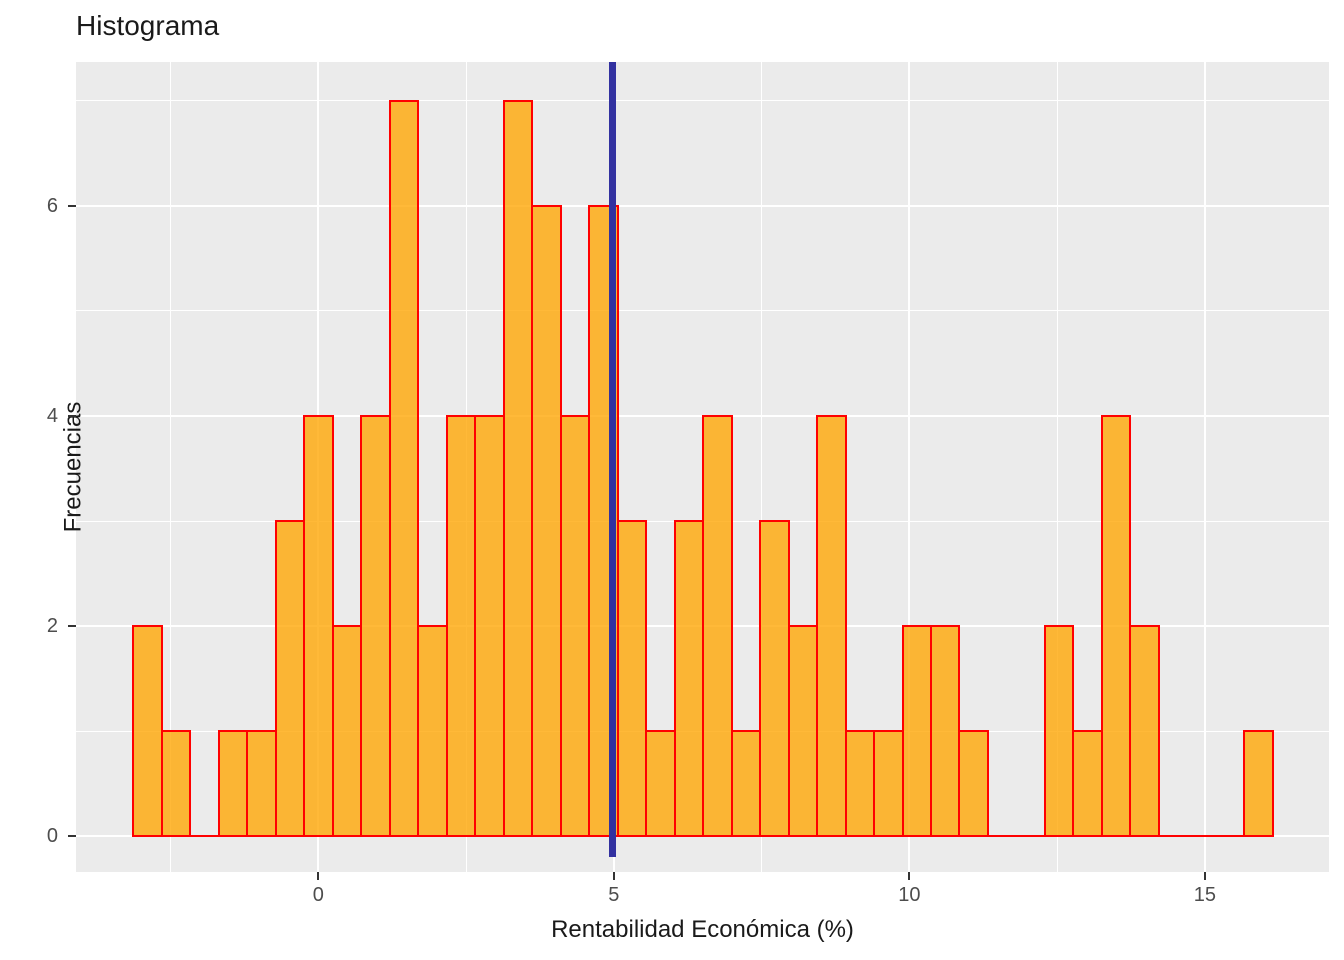 The width and height of the screenshot is (1344, 960). I want to click on x-tick-label: 10, so click(909, 895).